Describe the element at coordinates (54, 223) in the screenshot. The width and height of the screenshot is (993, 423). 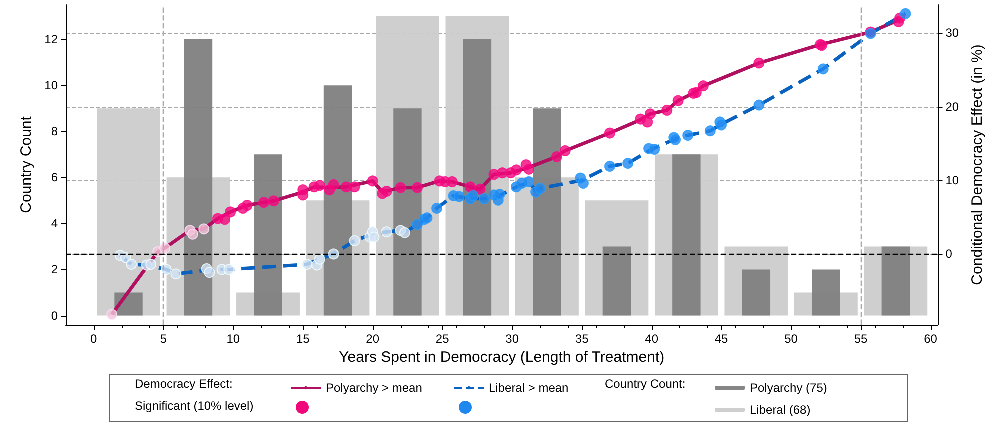
I see `y-tick-label: 4` at that location.